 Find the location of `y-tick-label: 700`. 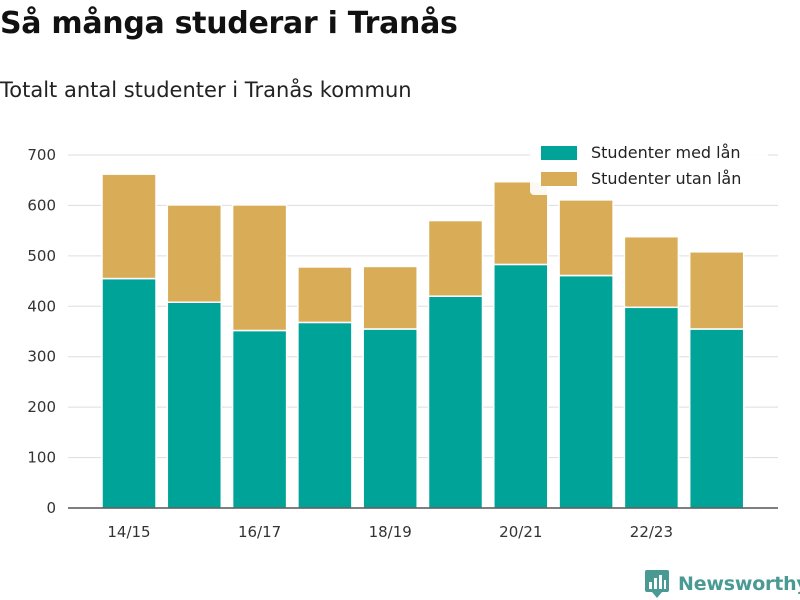

y-tick-label: 700 is located at coordinates (41, 155).